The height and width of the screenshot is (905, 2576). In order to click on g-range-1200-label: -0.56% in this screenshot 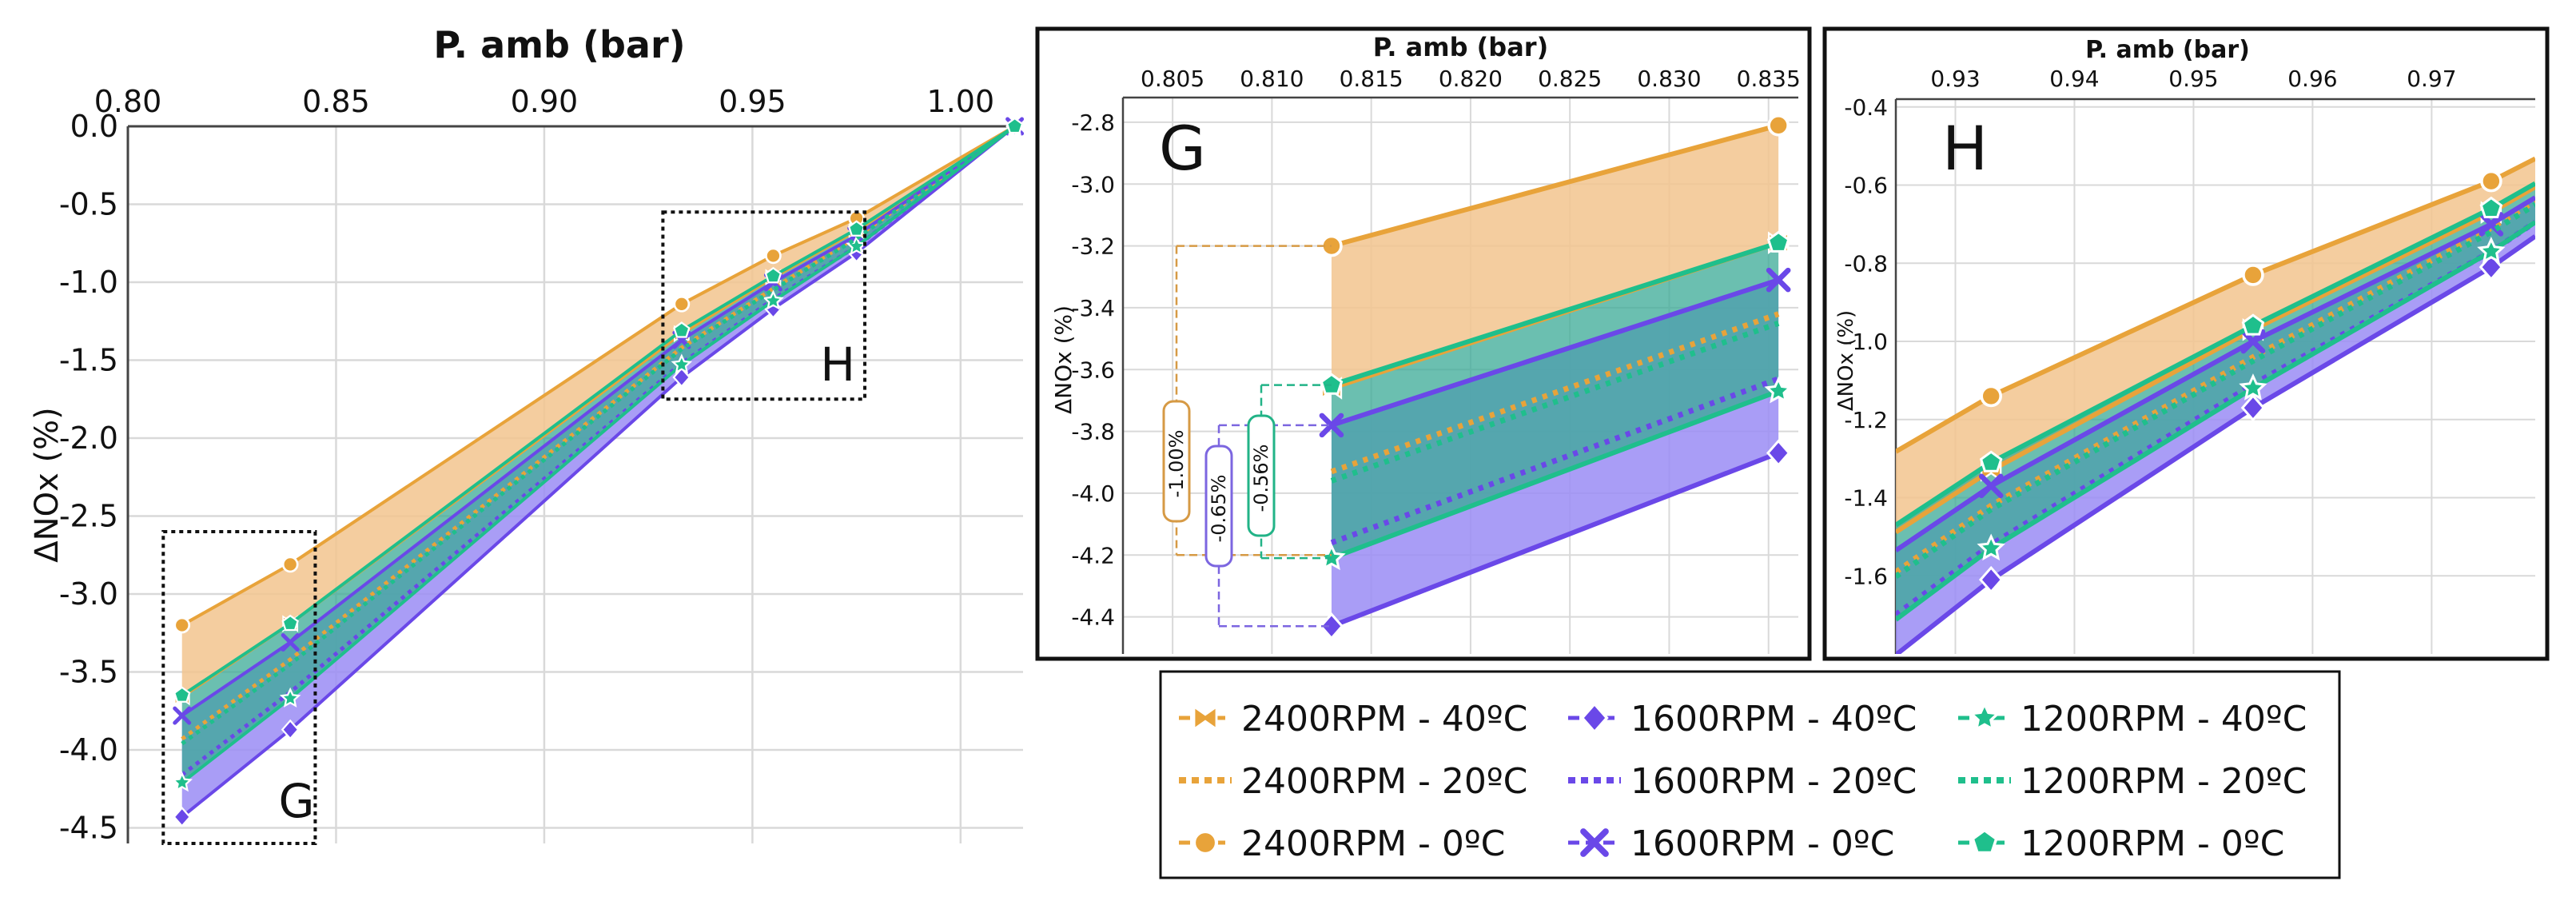, I will do `click(1261, 478)`.